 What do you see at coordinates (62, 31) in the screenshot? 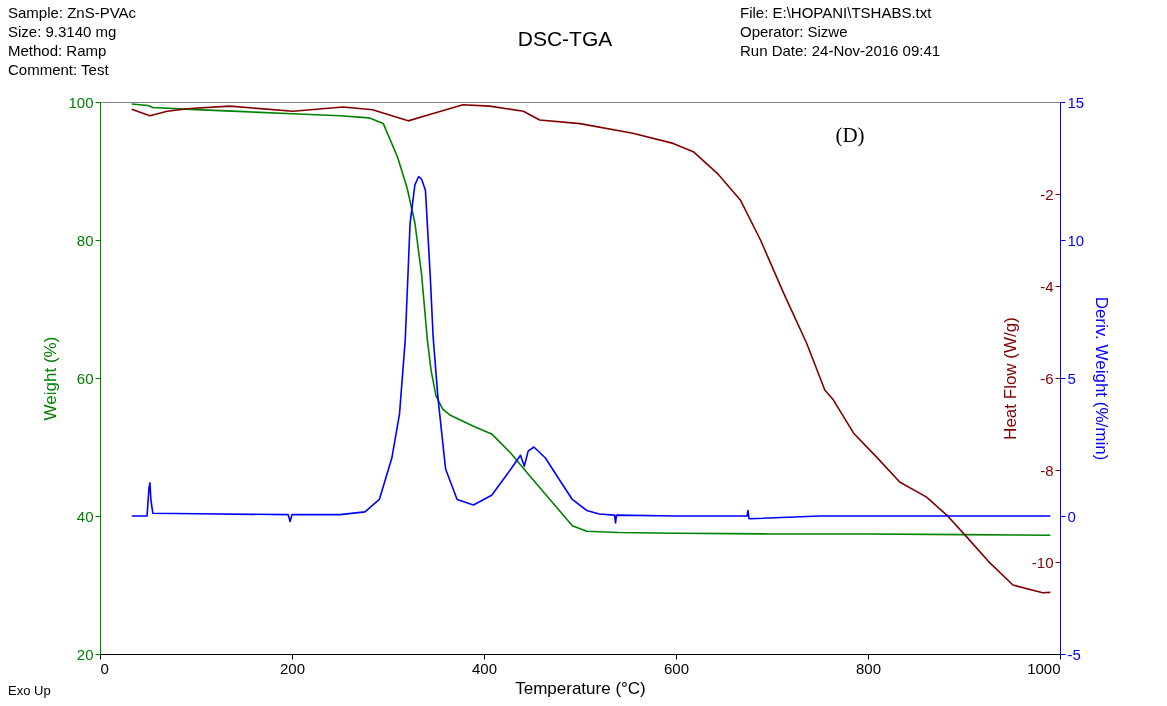
I see `text: Size: 9.3140 mg` at bounding box center [62, 31].